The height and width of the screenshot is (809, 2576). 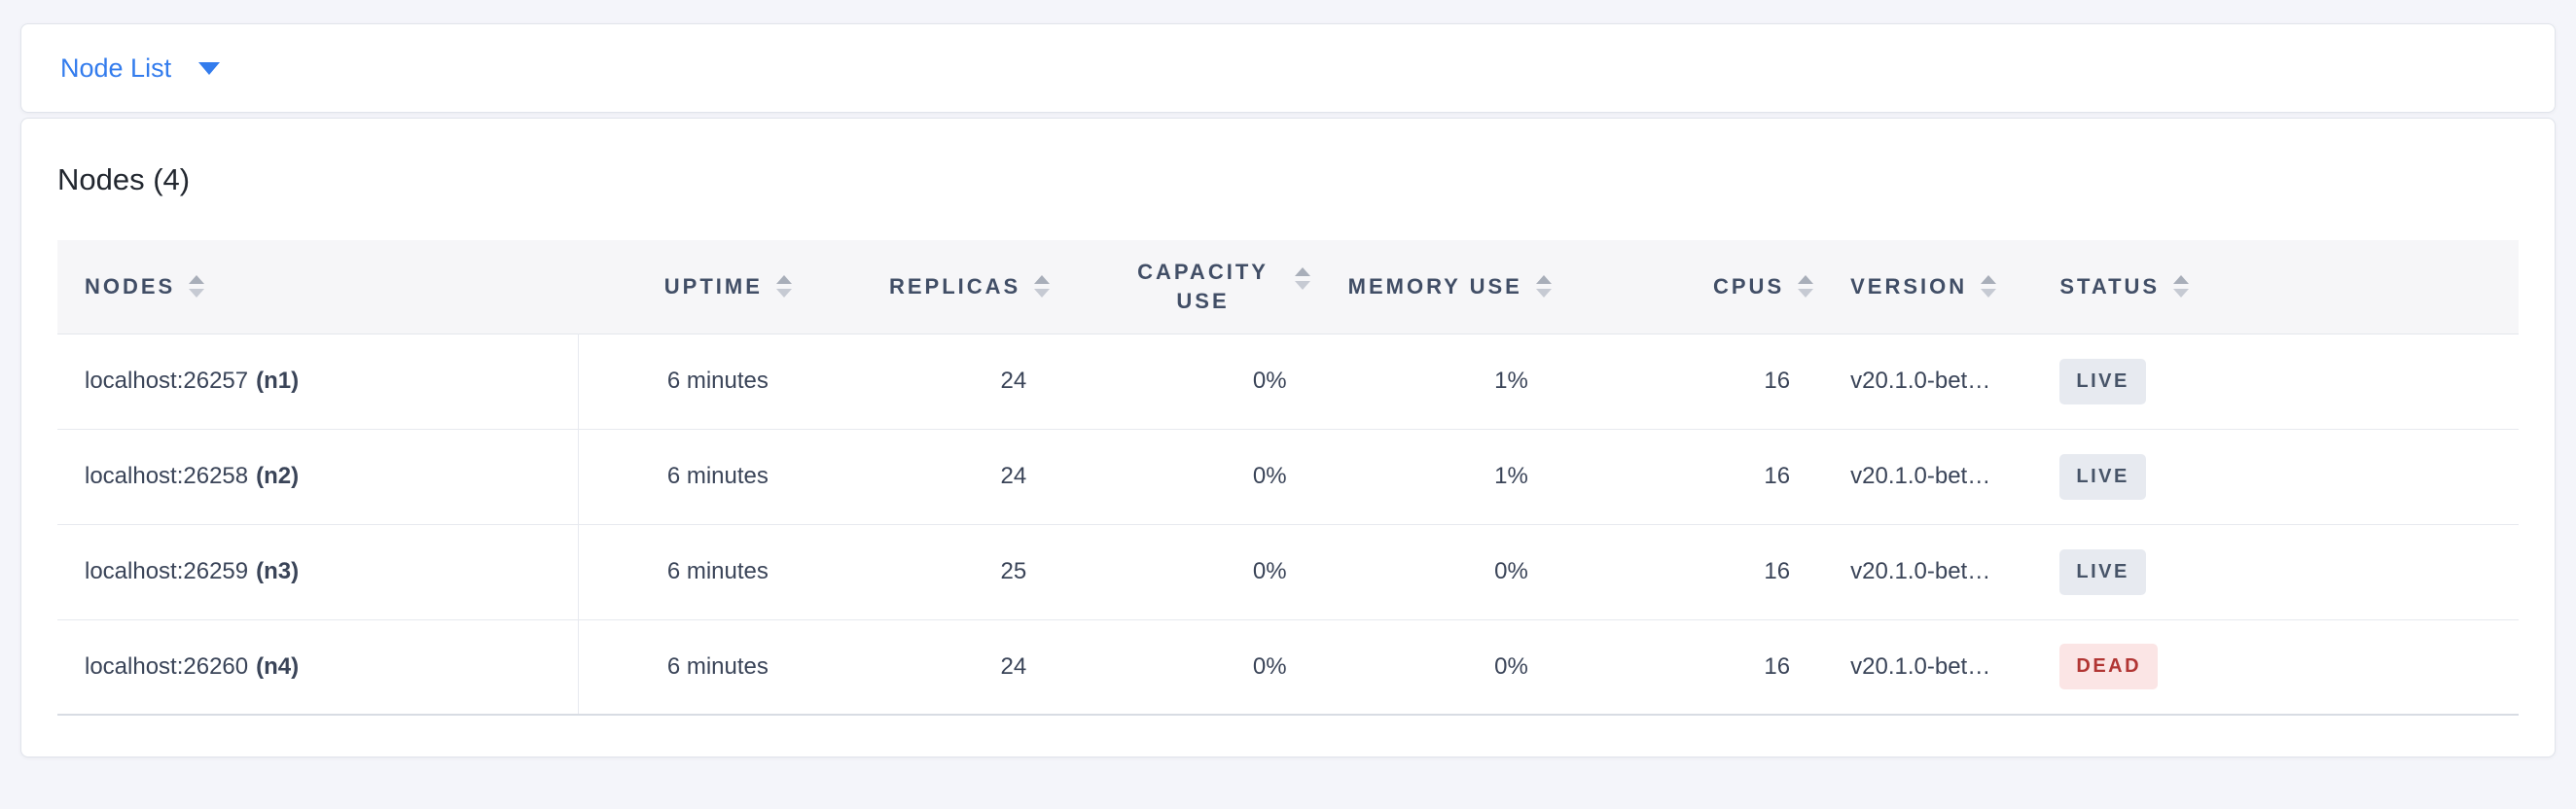 I want to click on column-header-memory-use: MEMORY USE, so click(x=1456, y=287).